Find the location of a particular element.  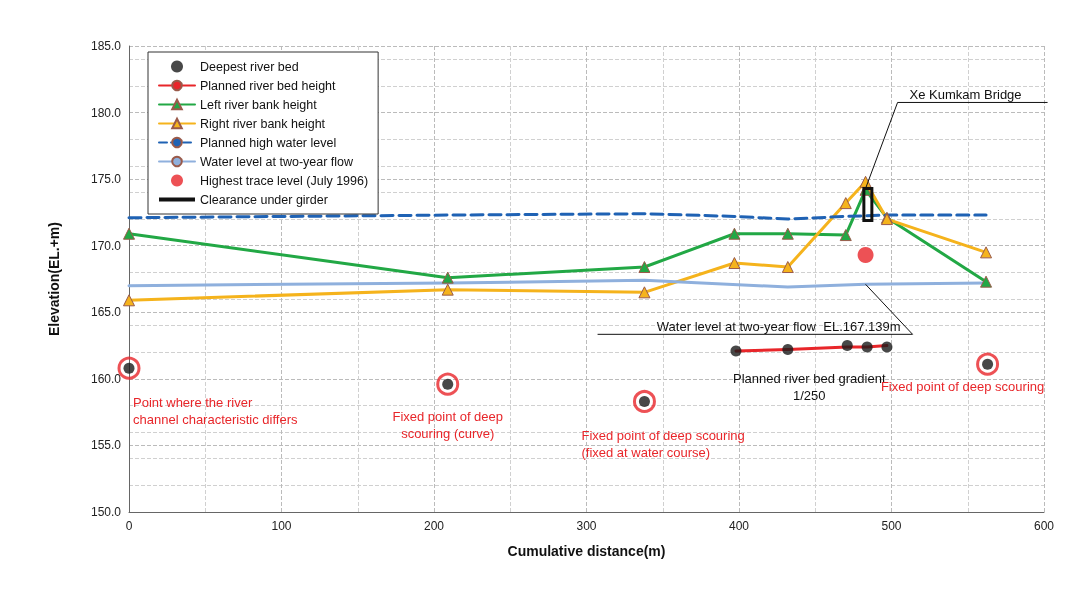

y-tick-label: 170.0 is located at coordinates (106, 245).